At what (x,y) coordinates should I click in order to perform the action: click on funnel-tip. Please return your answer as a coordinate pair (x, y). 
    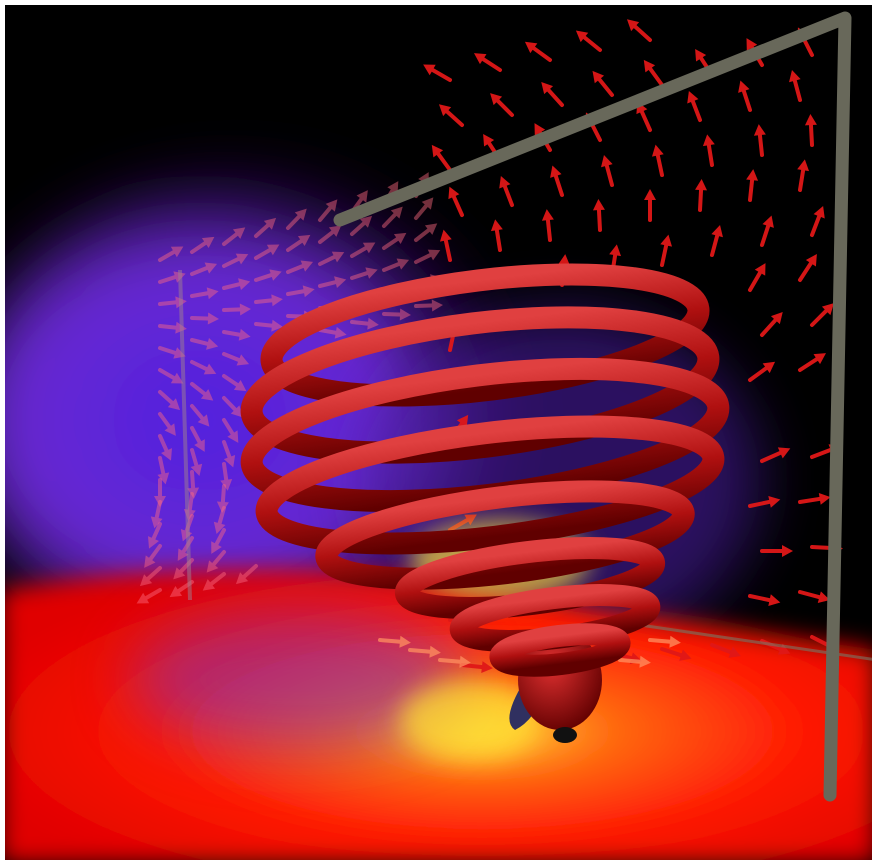
    Looking at the image, I should click on (565, 735).